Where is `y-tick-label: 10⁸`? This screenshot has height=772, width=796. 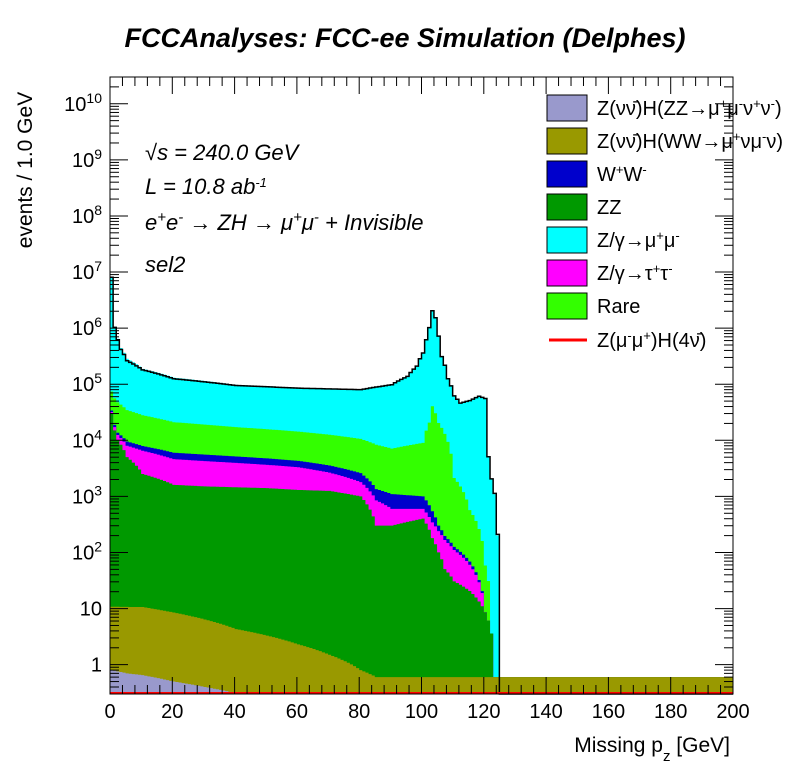
y-tick-label: 10⁸ is located at coordinates (87, 215).